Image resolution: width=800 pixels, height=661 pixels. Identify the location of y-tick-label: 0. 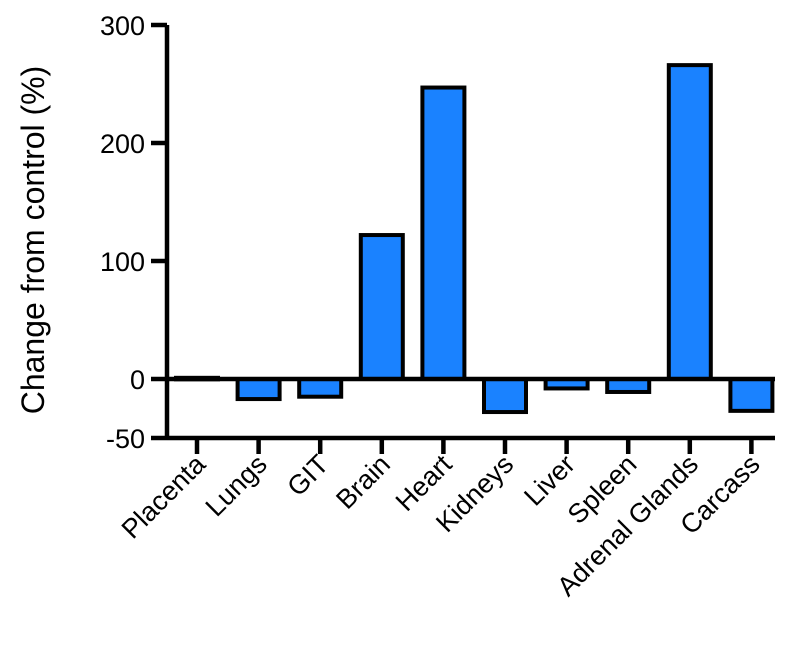
(137, 380).